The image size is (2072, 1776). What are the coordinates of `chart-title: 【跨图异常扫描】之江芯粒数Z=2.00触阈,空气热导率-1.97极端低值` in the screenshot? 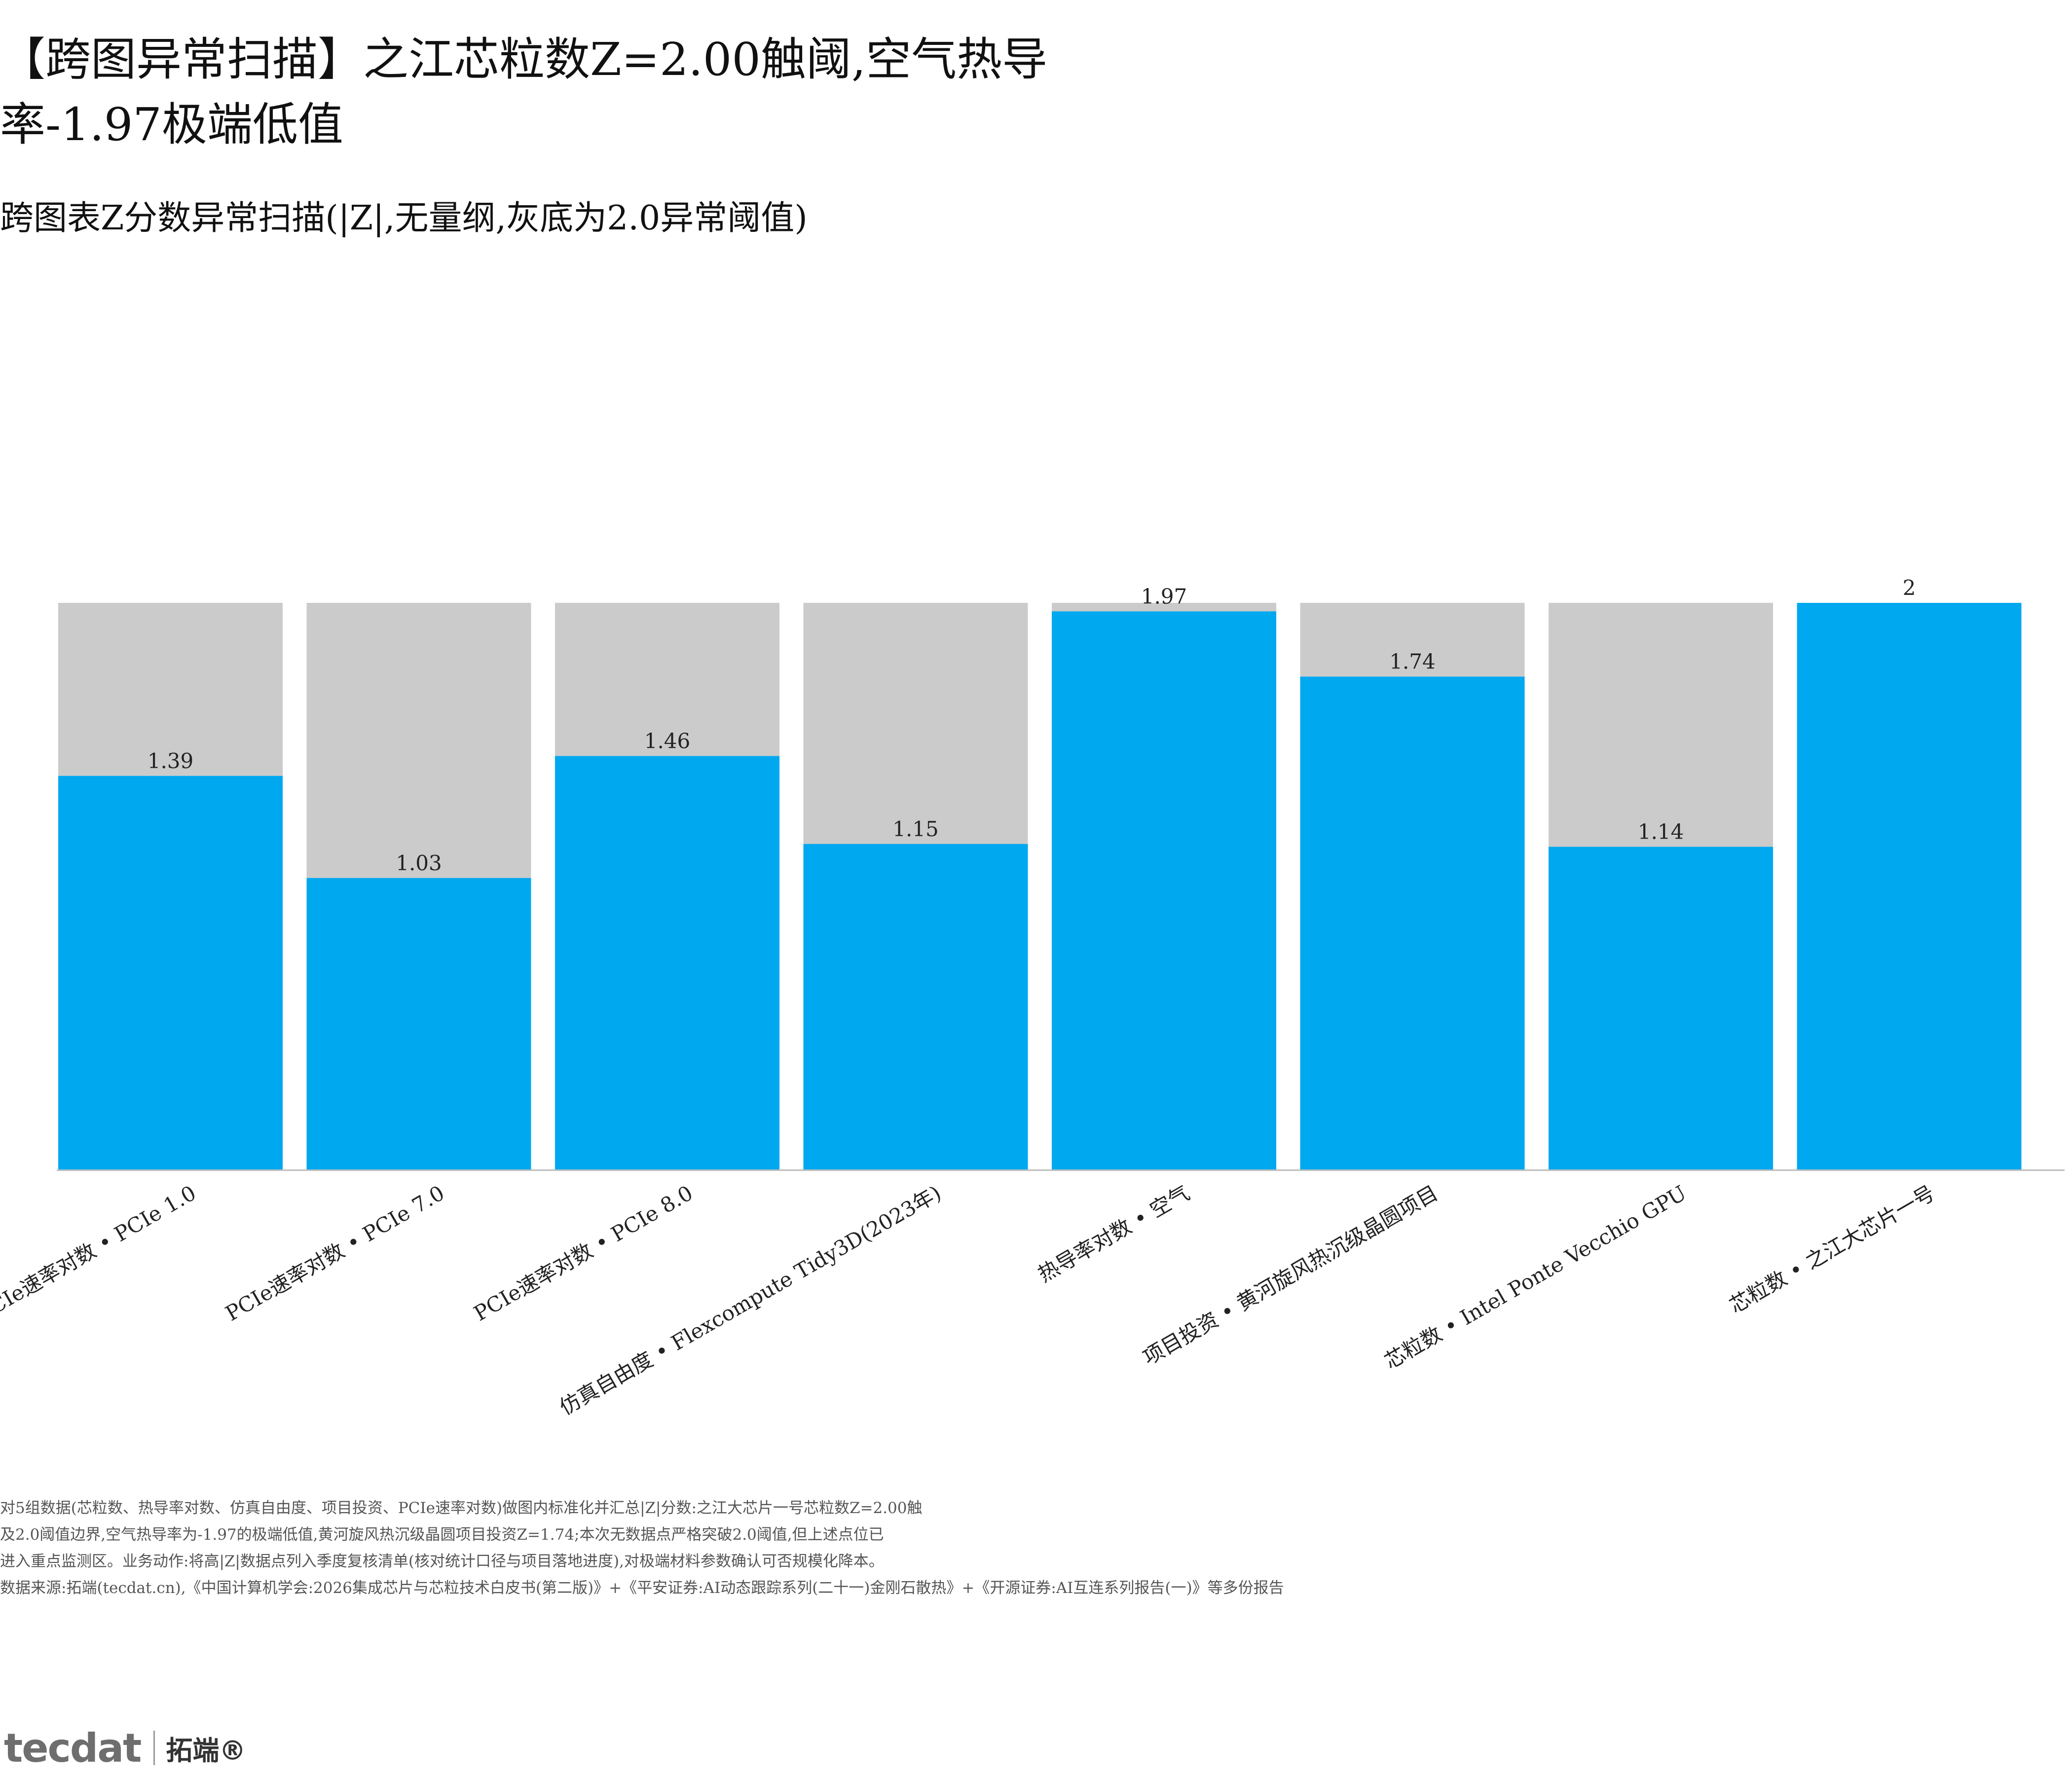 It's located at (524, 92).